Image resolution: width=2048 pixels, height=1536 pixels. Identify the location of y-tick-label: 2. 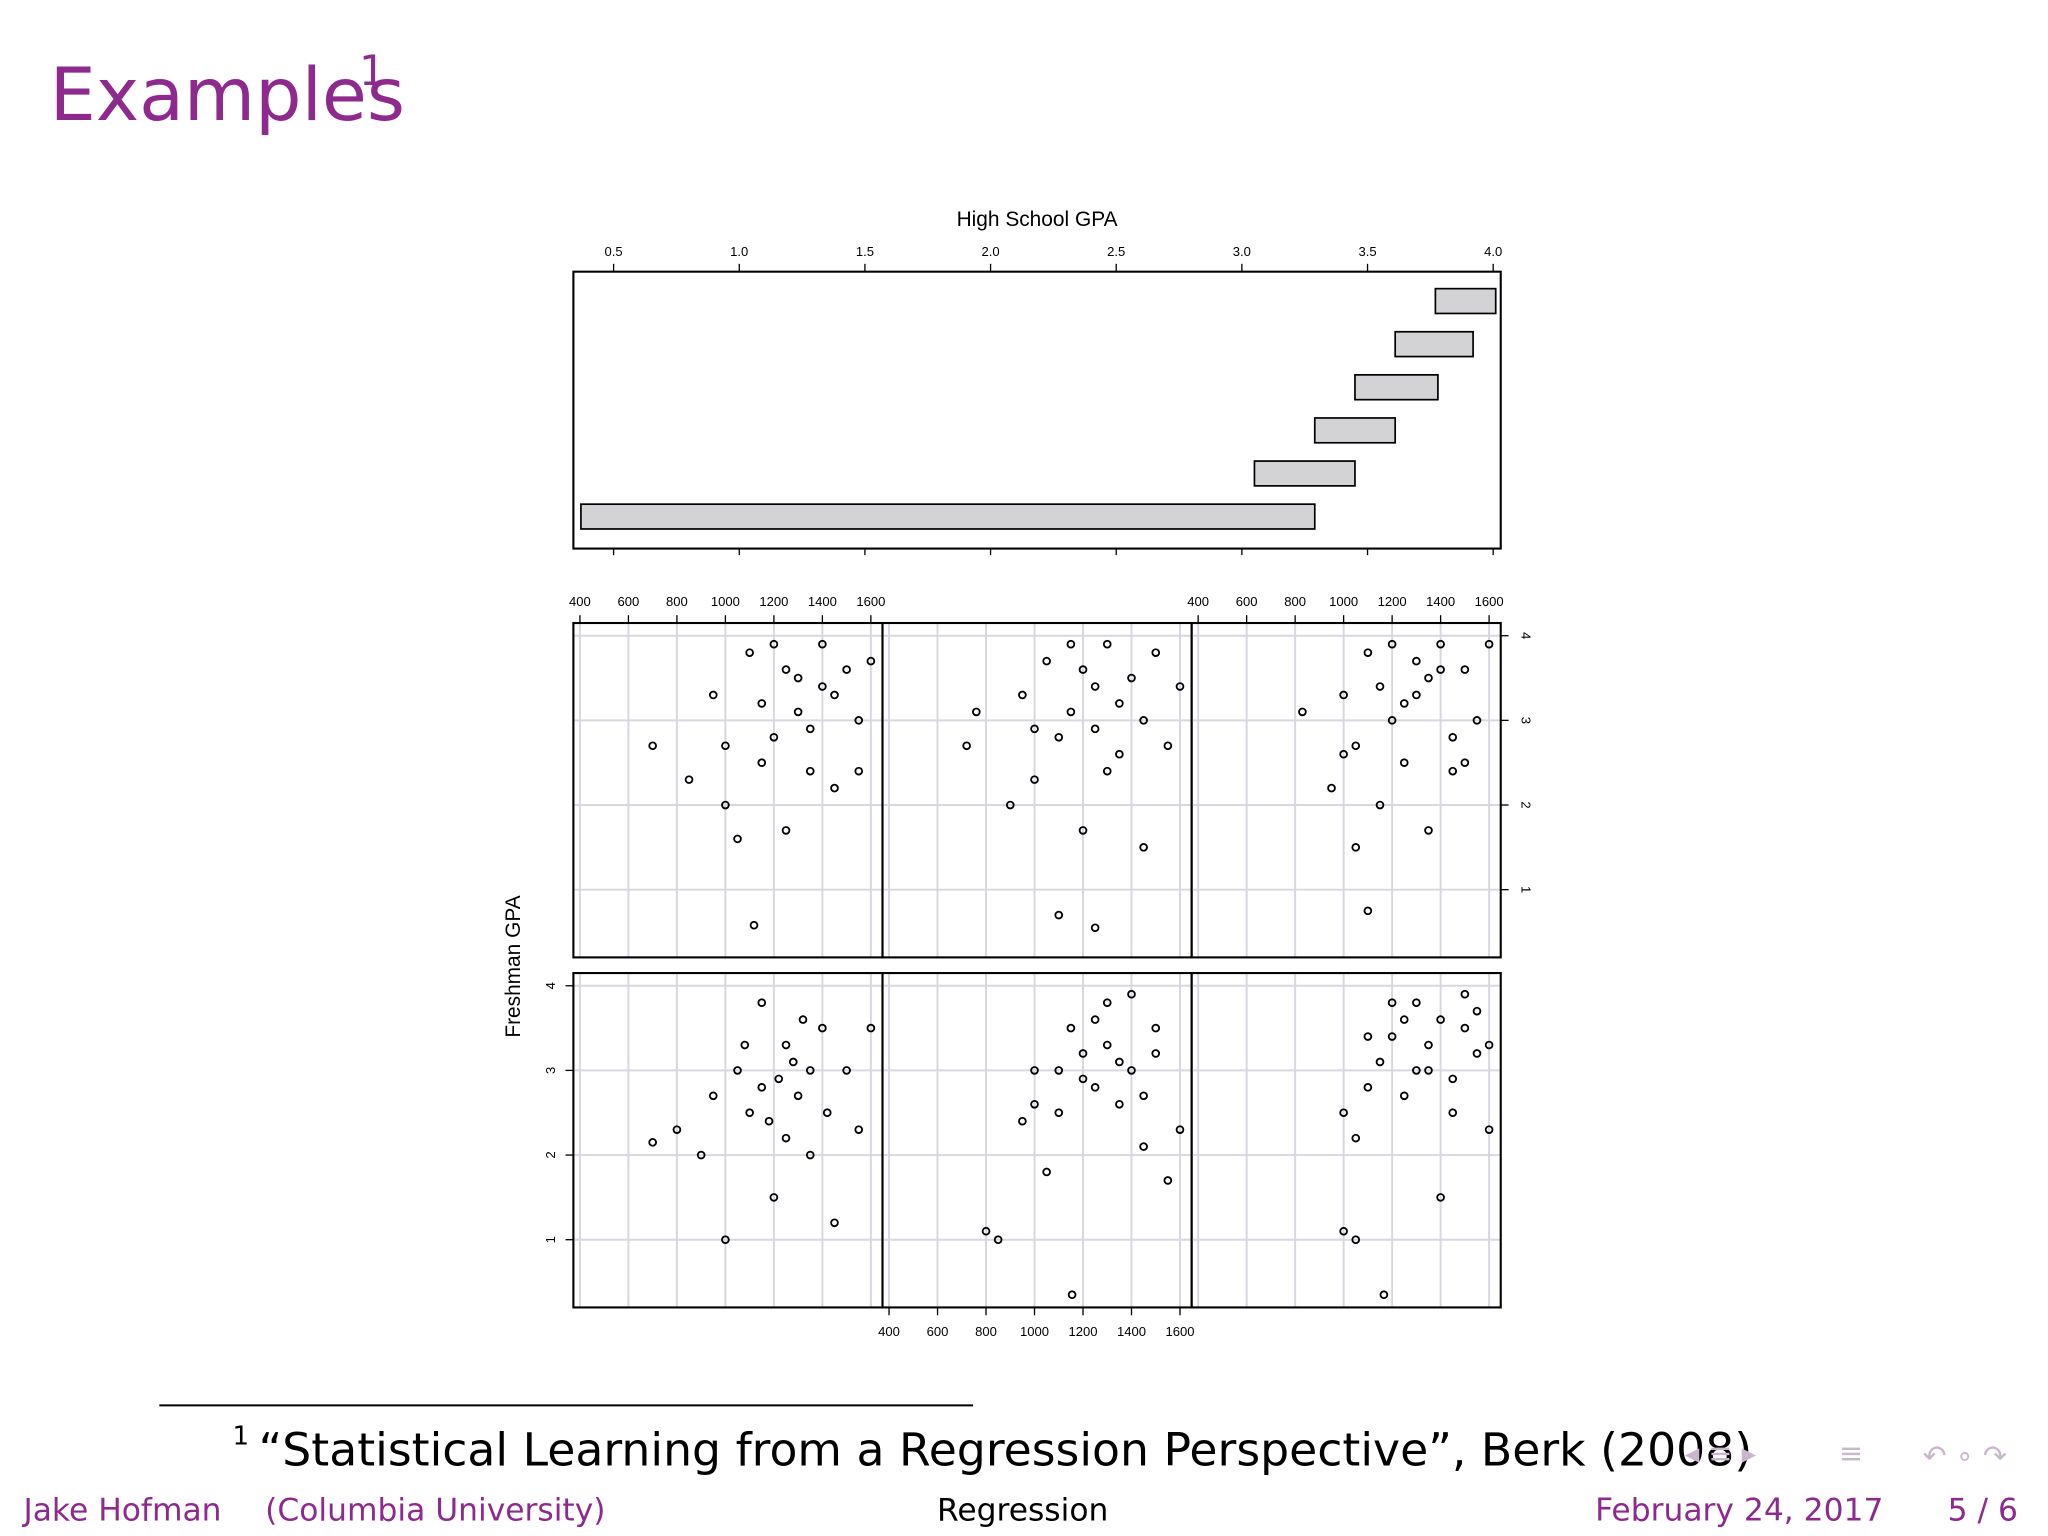
(1526, 804).